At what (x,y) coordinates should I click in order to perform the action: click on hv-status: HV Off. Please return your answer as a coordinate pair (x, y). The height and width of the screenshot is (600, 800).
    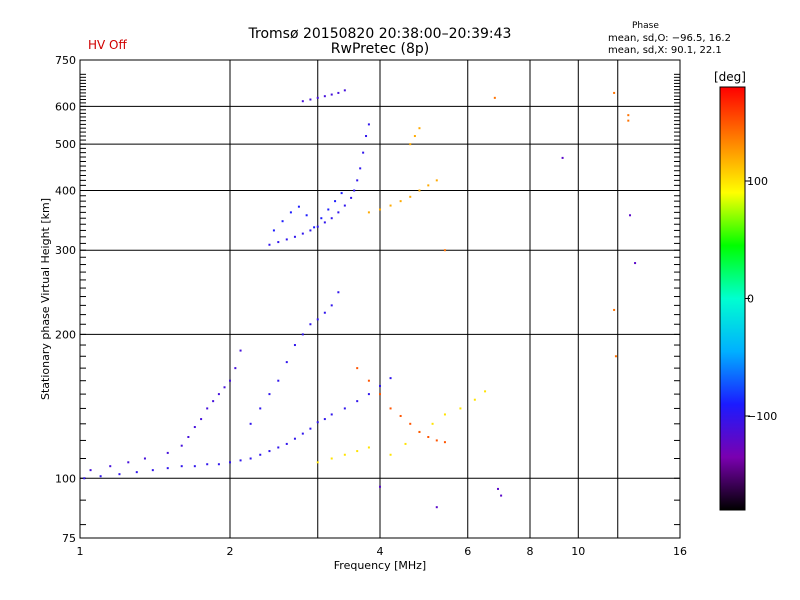
    Looking at the image, I should click on (107, 45).